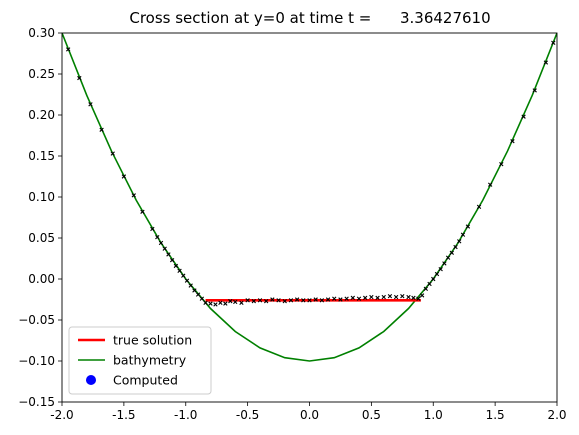  What do you see at coordinates (433, 415) in the screenshot?
I see `x-tick-label: 1.0` at bounding box center [433, 415].